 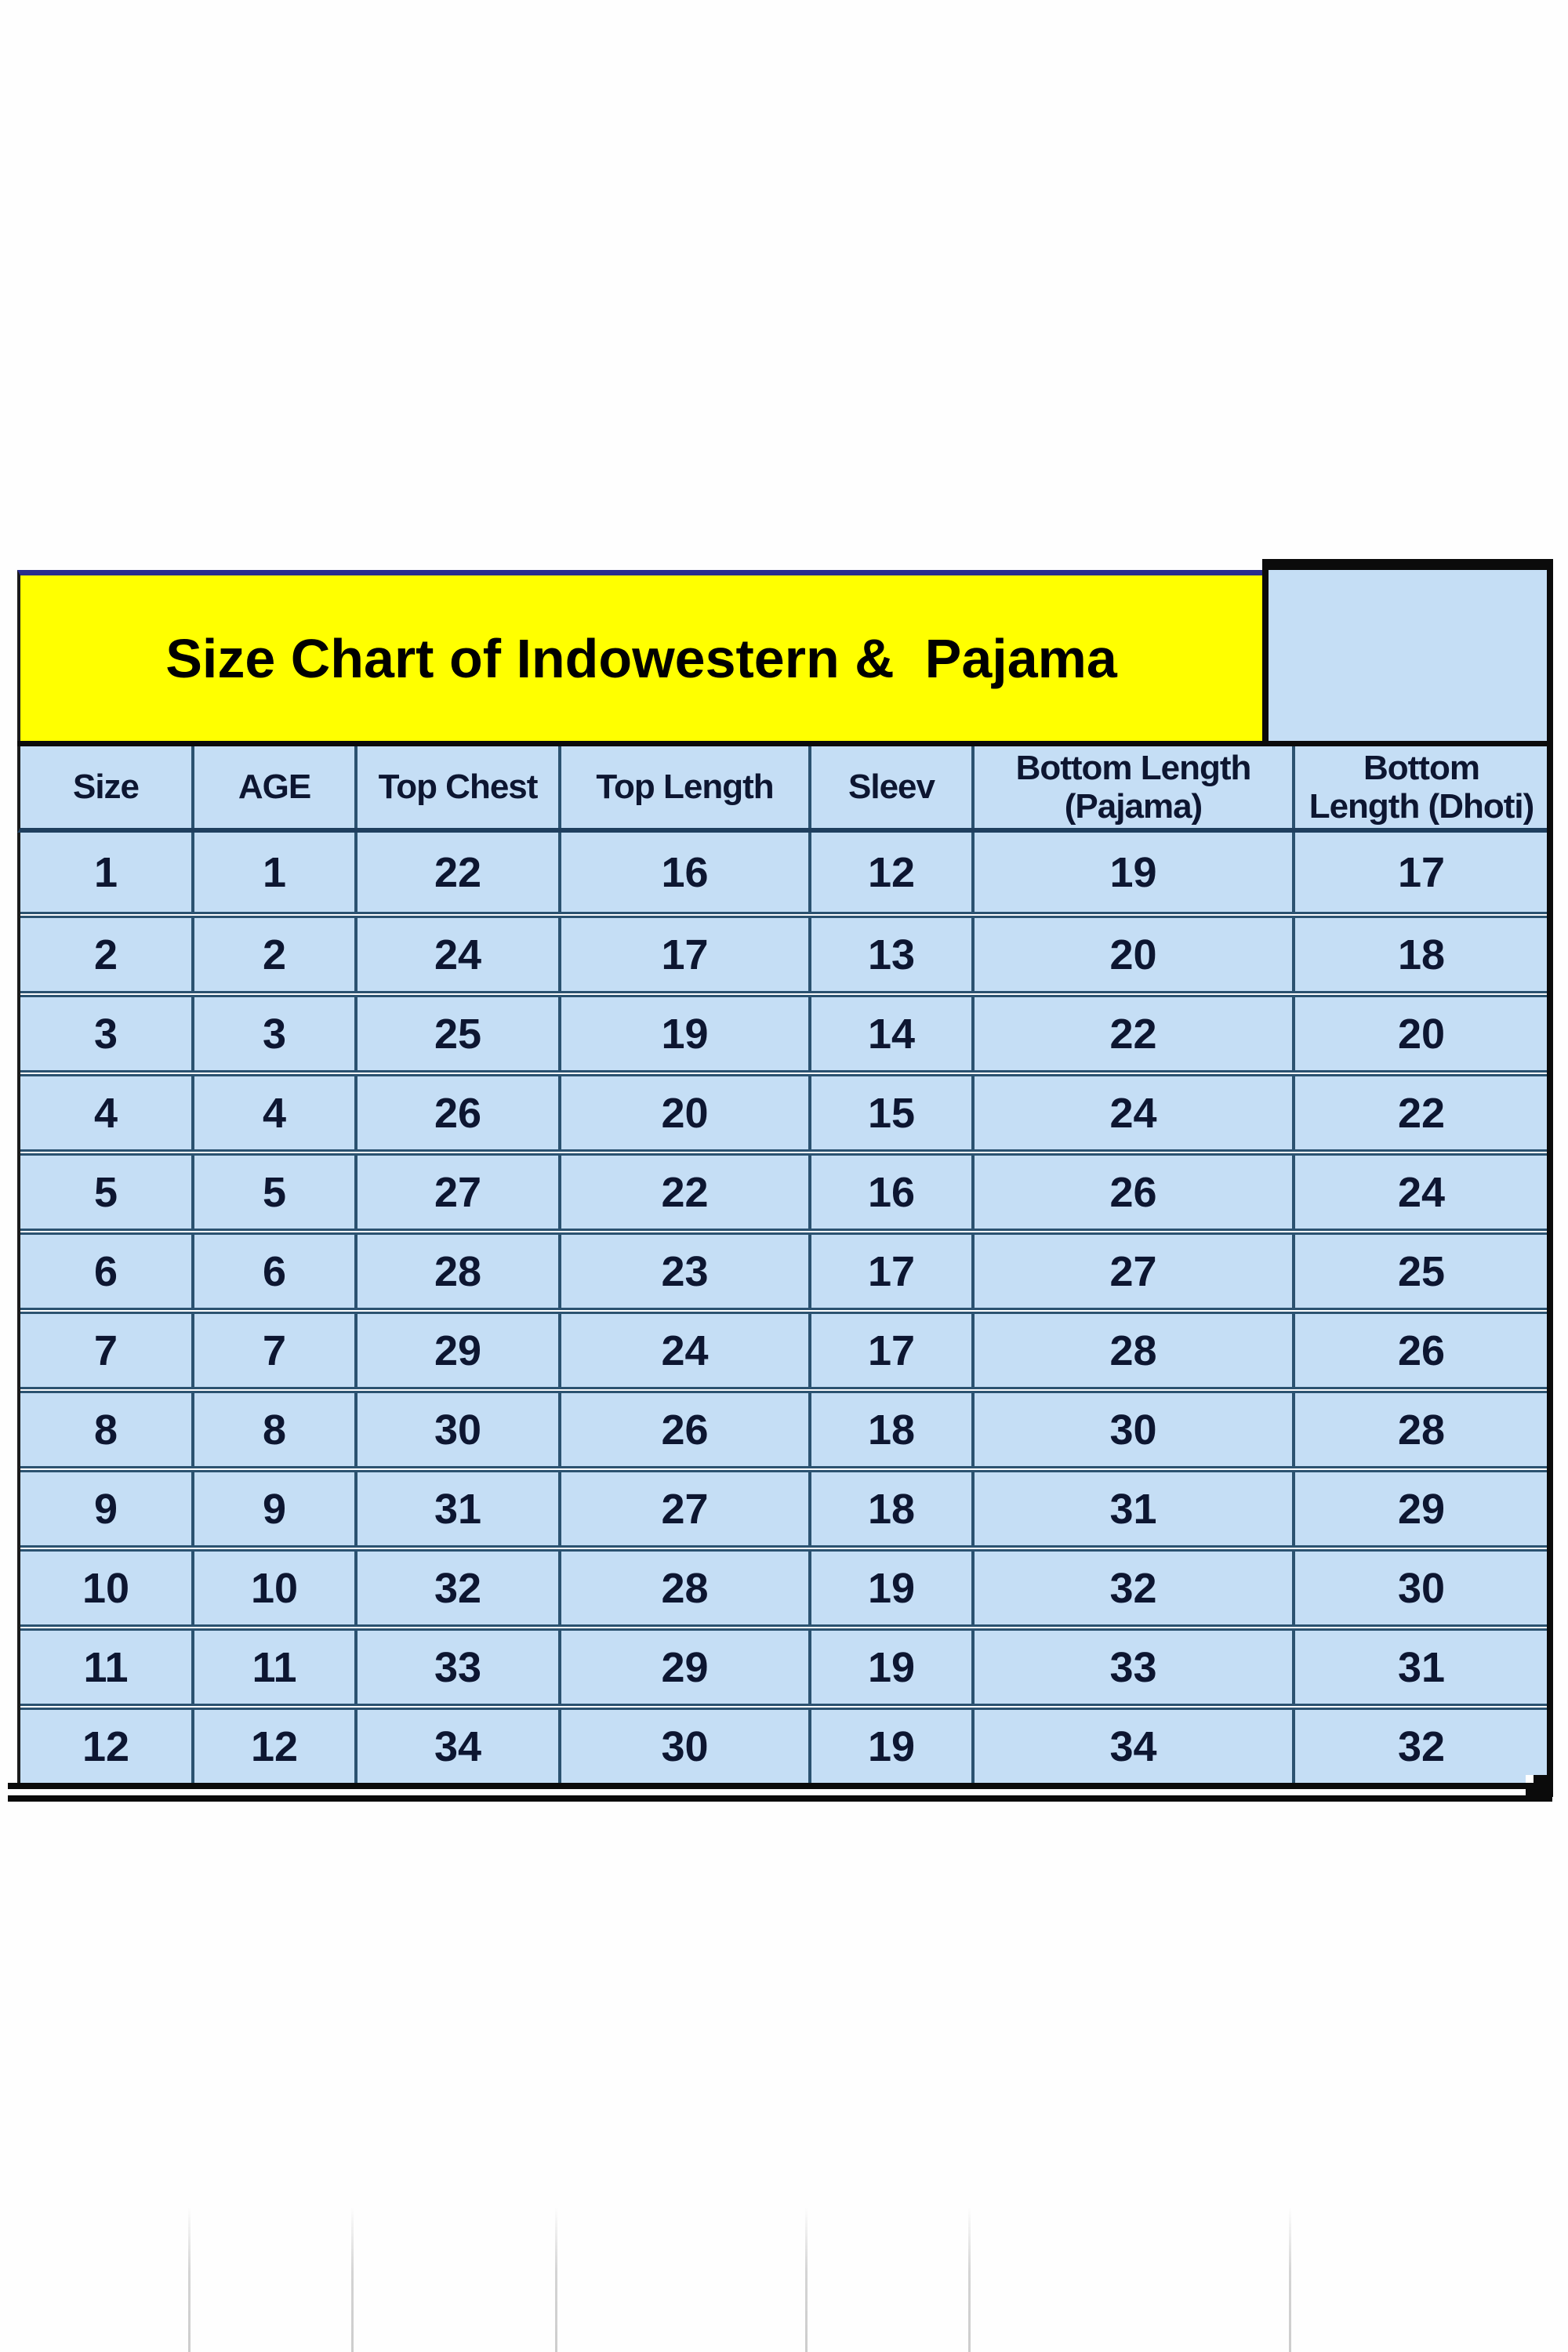 What do you see at coordinates (890, 1033) in the screenshot?
I see `table-cell: 14` at bounding box center [890, 1033].